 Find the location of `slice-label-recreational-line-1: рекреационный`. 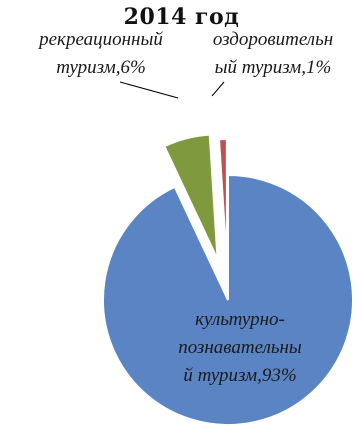

slice-label-recreational-line-1: рекреационный is located at coordinates (101, 39).